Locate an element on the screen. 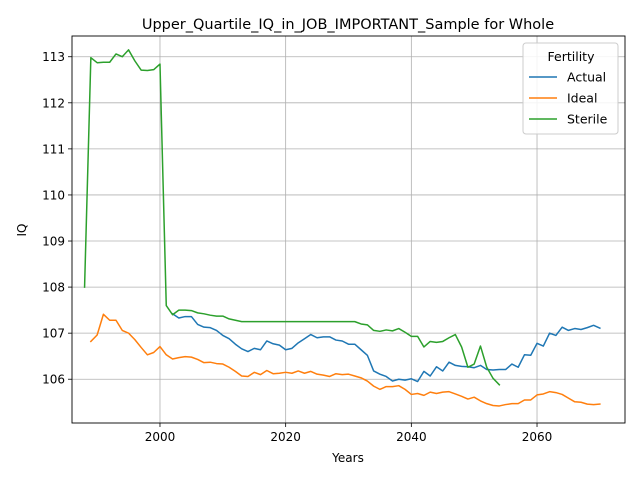  legend-label-sterile: Sterile is located at coordinates (587, 119).